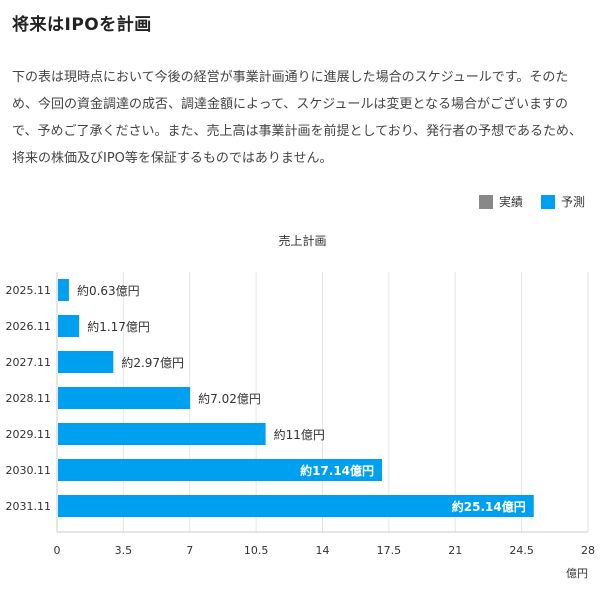 The image size is (605, 599). I want to click on y-tick-label-6: 2031.11, so click(29, 506).